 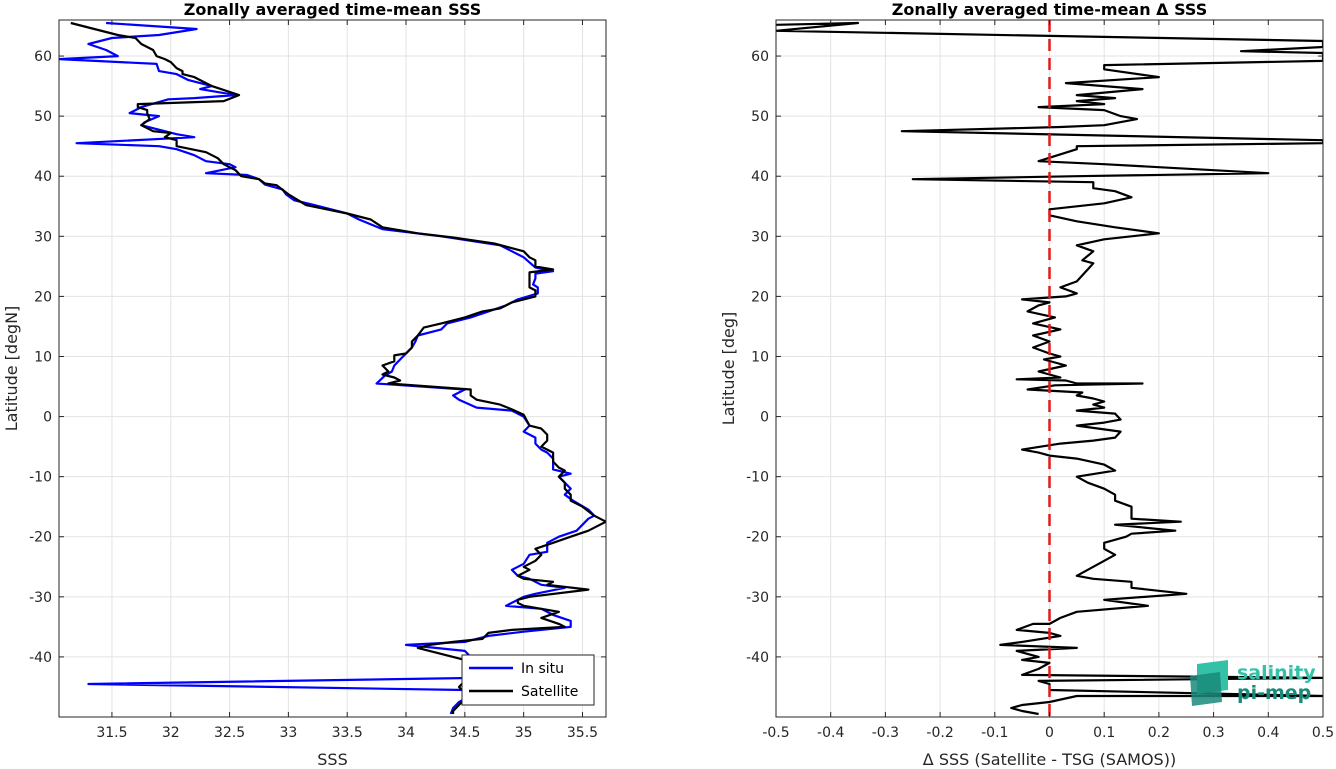 I want to click on right-chart-title: Zonally averaged time-mean Δ SSS, so click(x=1050, y=9).